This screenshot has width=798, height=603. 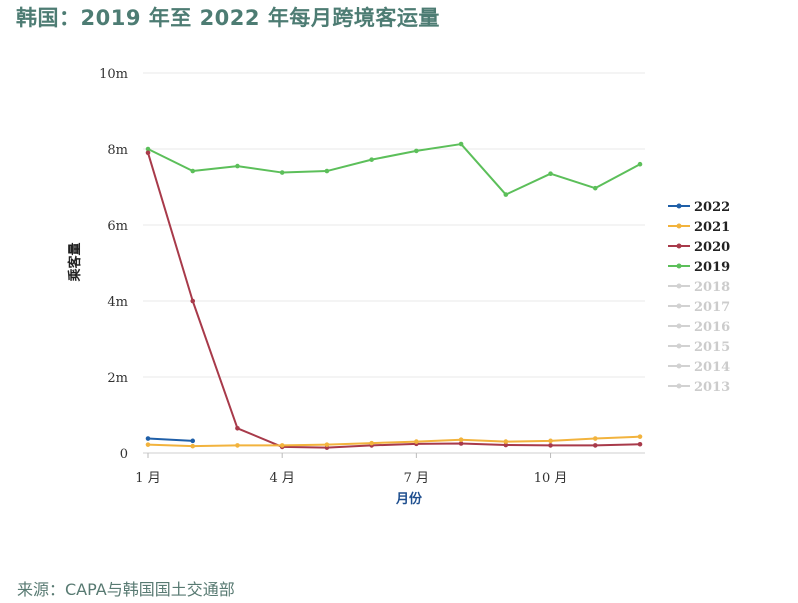 What do you see at coordinates (712, 247) in the screenshot?
I see `legend-label: 2020` at bounding box center [712, 247].